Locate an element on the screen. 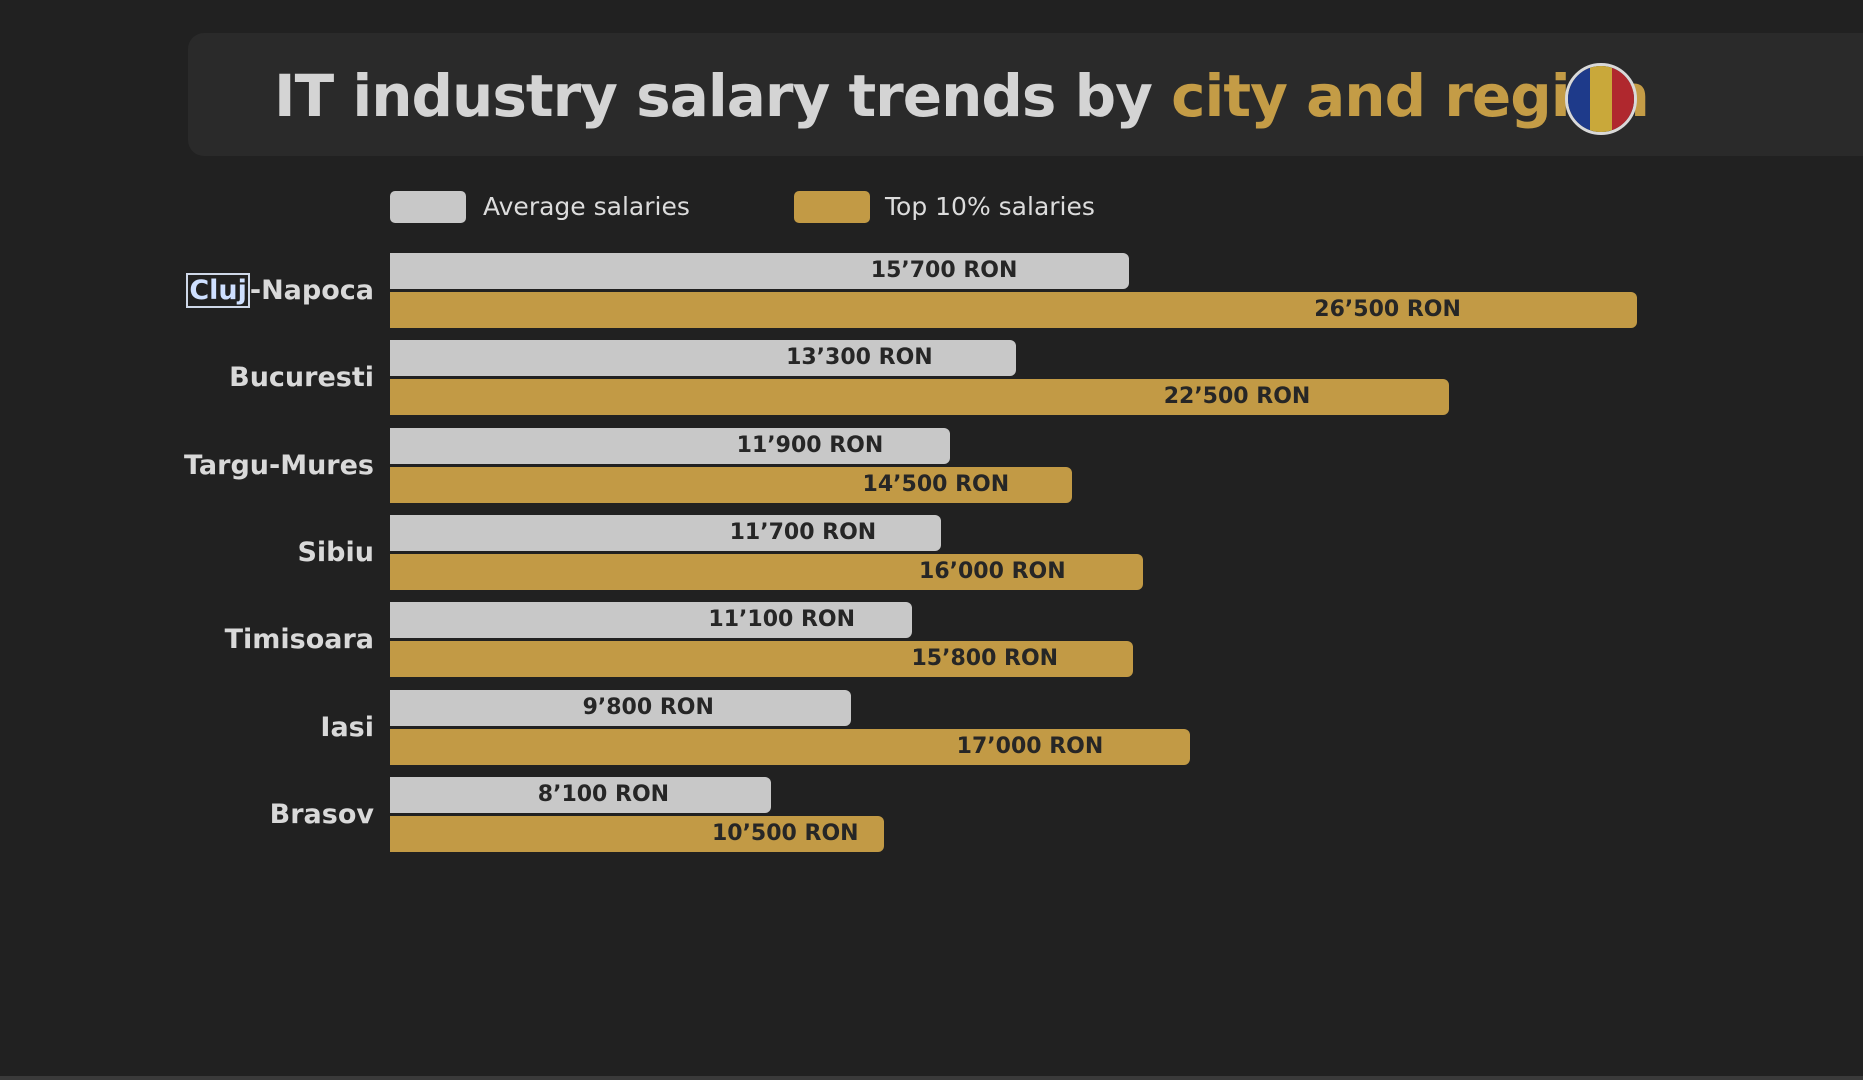 Image resolution: width=1863 pixels, height=1080 pixels. flag-stripe-red is located at coordinates (1623, 99).